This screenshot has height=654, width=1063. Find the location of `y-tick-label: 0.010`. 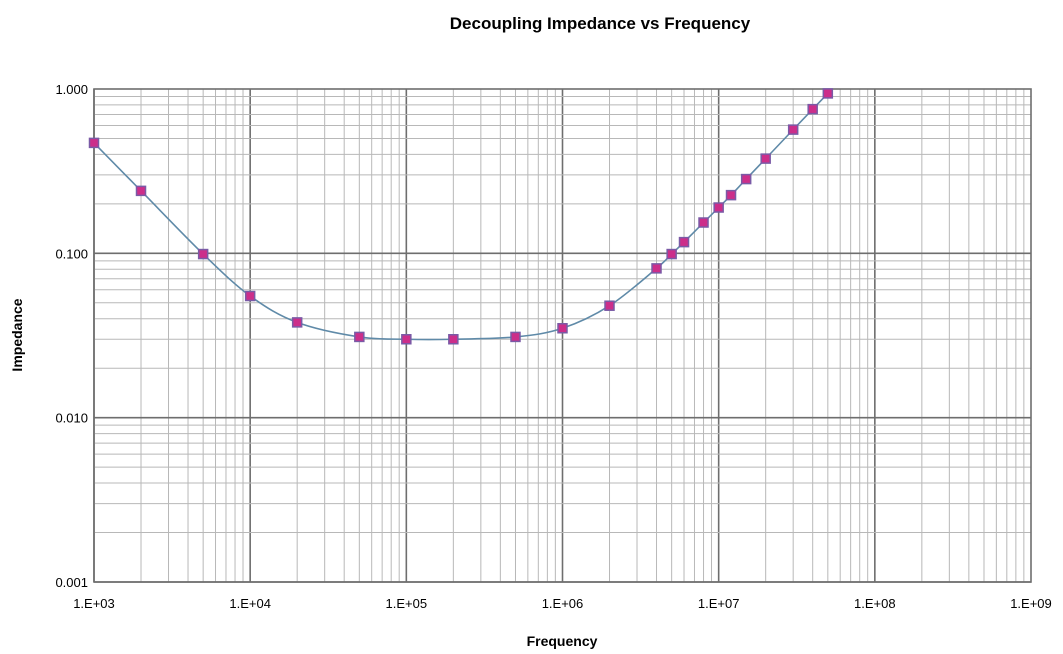

y-tick-label: 0.010 is located at coordinates (71, 418).